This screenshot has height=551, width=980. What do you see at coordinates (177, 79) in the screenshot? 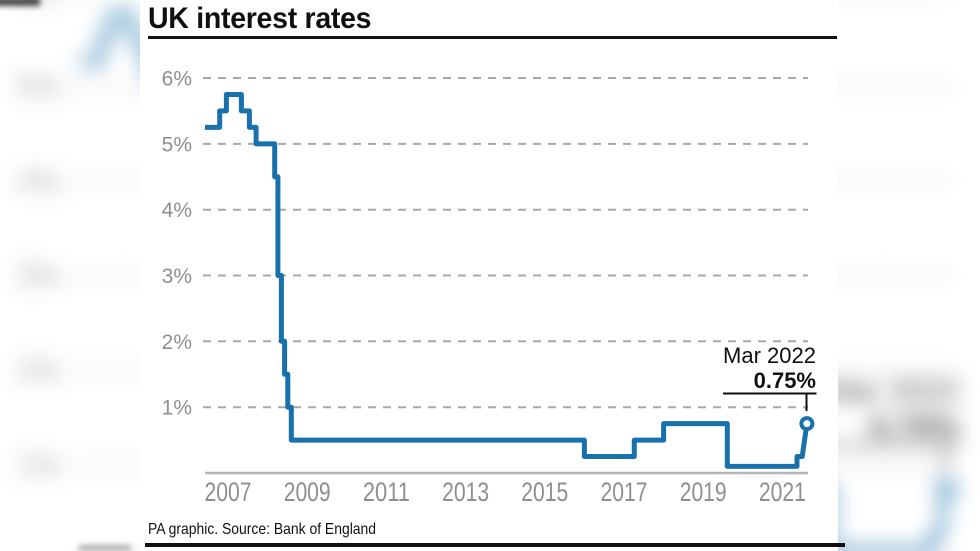
I see `y-tick-label: 6%` at bounding box center [177, 79].